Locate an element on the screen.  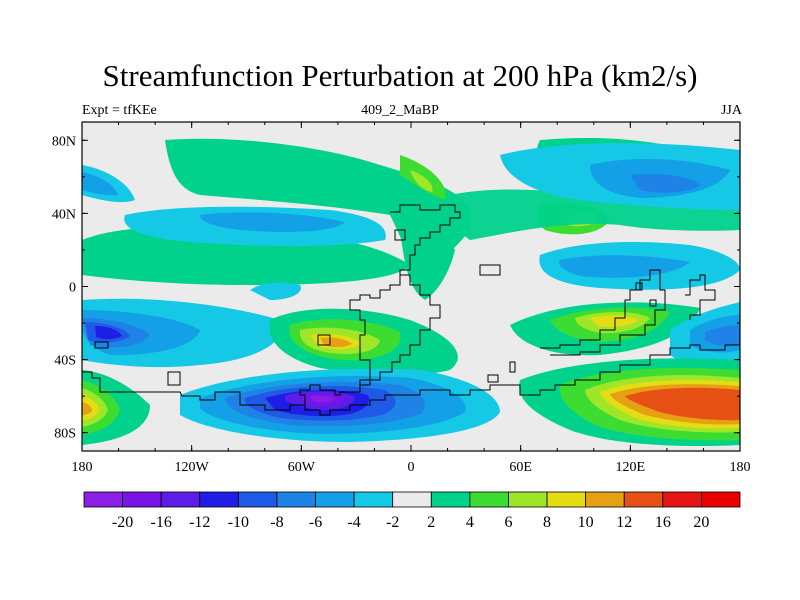
x-tick-label: 120E is located at coordinates (631, 467).